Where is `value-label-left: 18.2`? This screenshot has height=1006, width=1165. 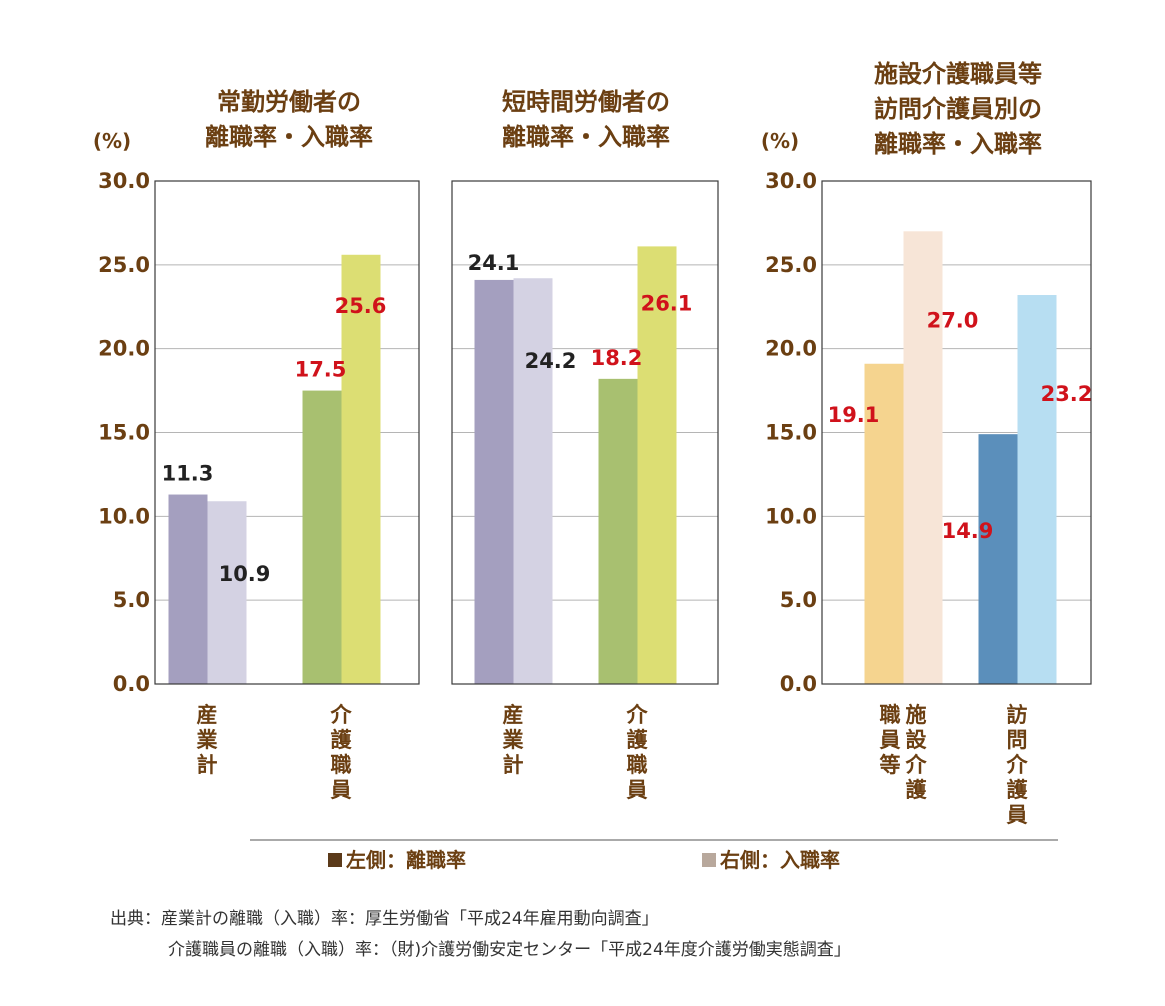 value-label-left: 18.2 is located at coordinates (617, 358).